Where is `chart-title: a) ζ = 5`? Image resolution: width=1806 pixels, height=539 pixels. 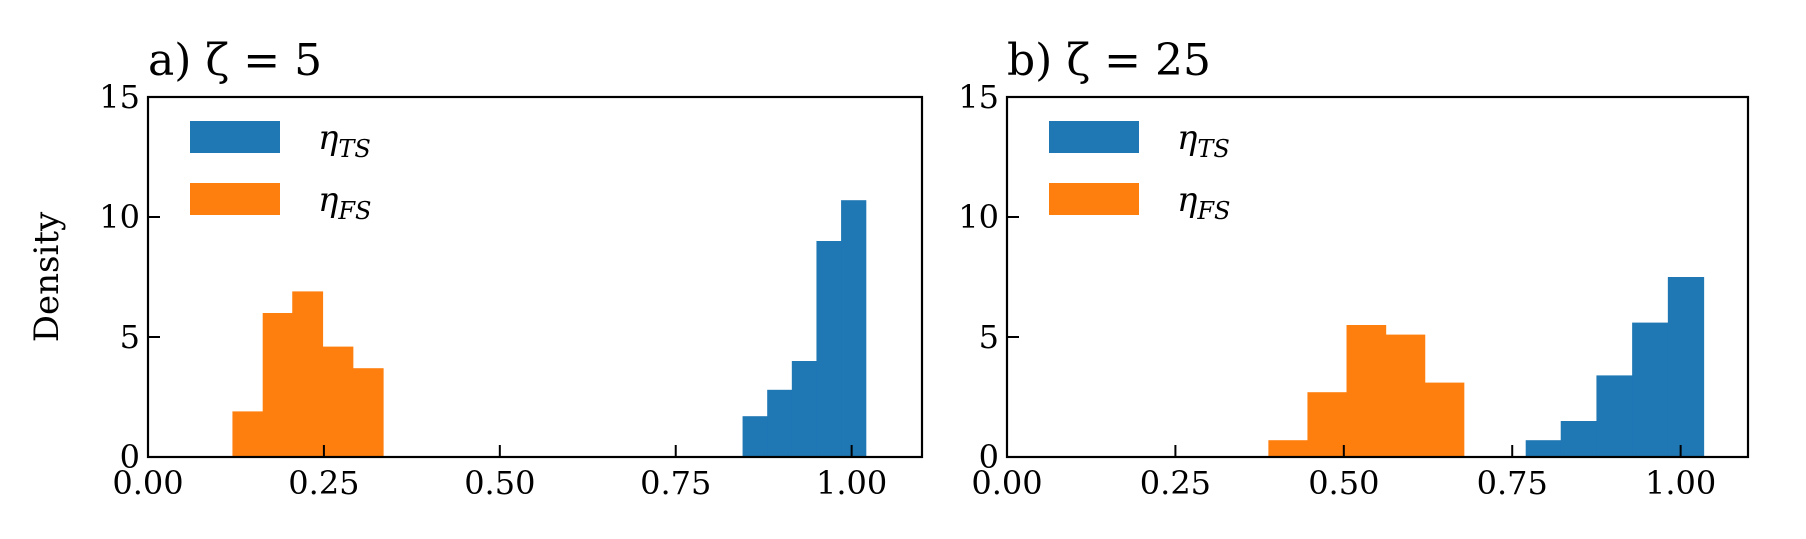 chart-title: a) ζ = 5 is located at coordinates (235, 60).